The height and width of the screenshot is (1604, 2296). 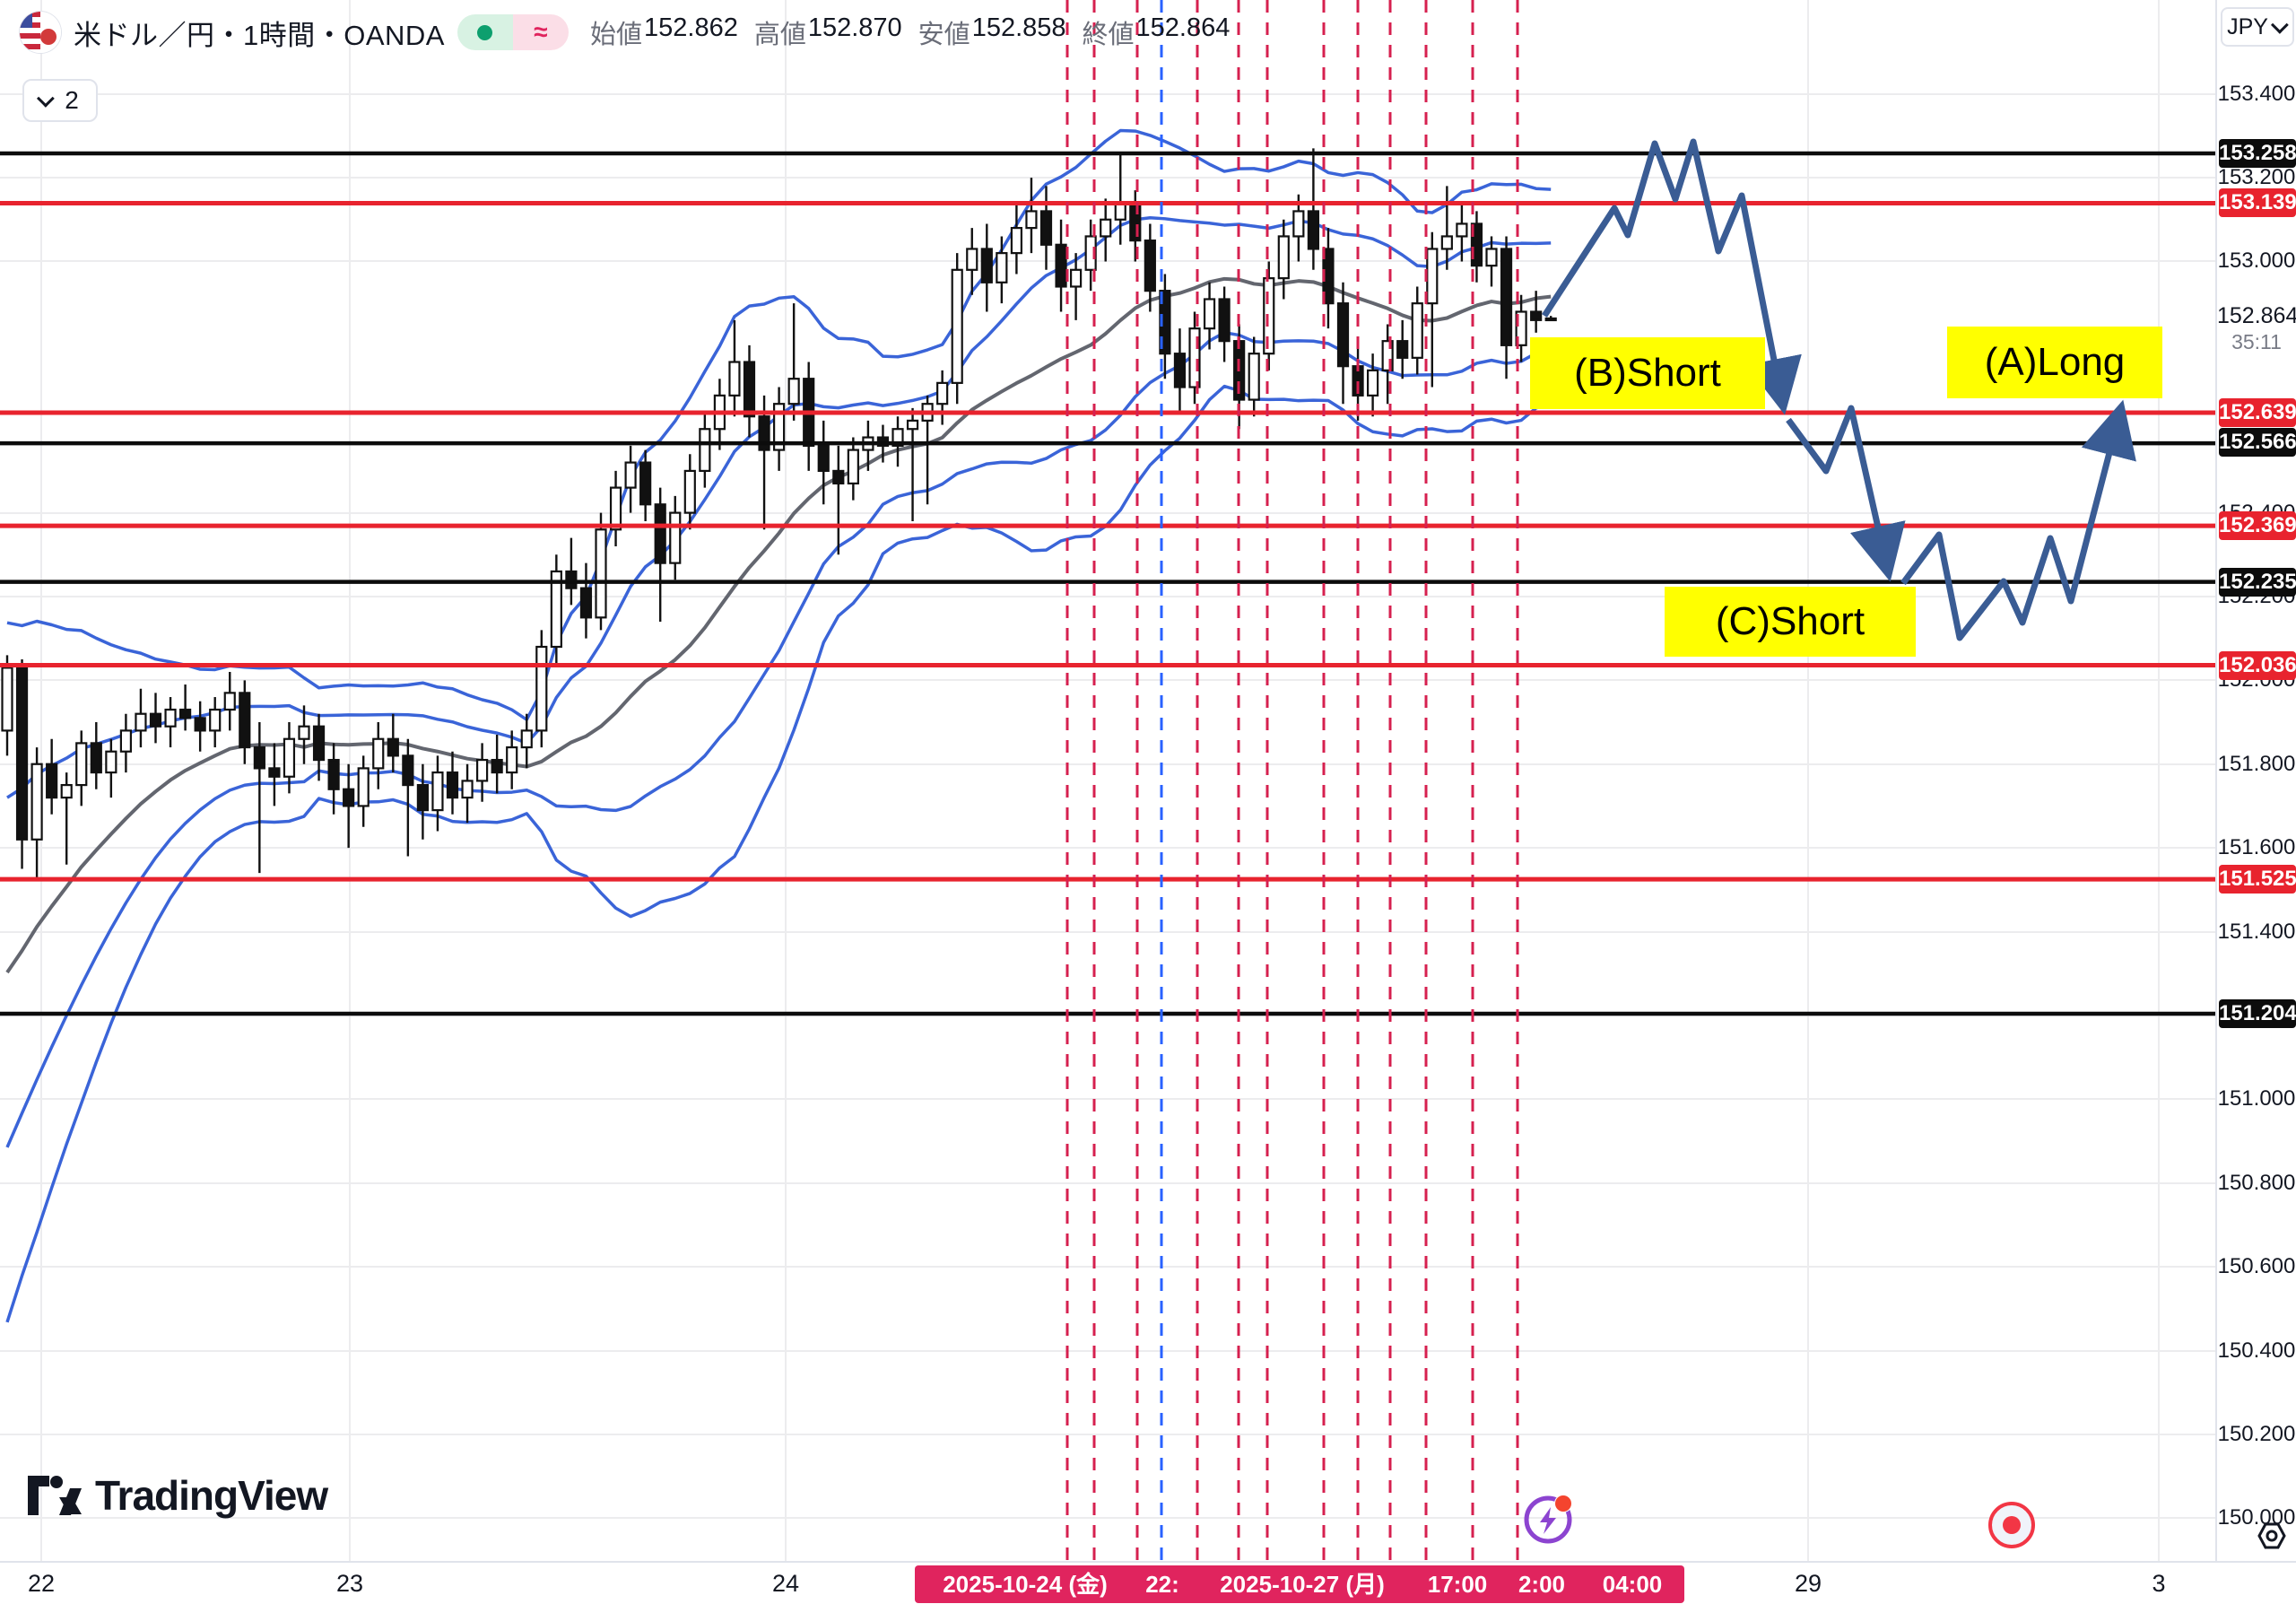 What do you see at coordinates (2257, 202) in the screenshot?
I see `price-badge-153.139: 153.139` at bounding box center [2257, 202].